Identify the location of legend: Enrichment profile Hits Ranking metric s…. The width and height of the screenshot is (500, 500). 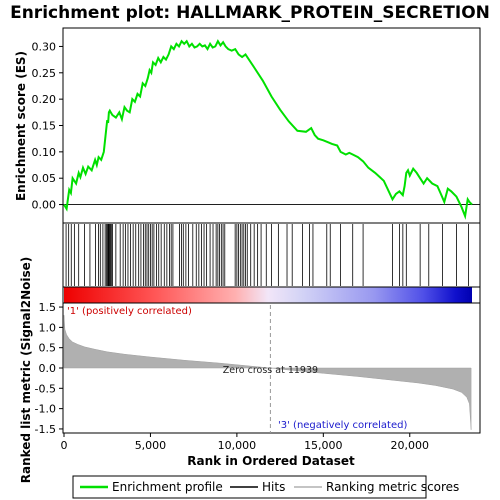
(265, 487).